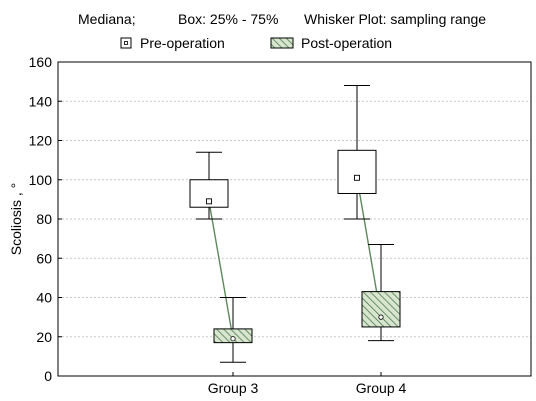 The width and height of the screenshot is (536, 401). What do you see at coordinates (395, 19) in the screenshot?
I see `header-whisker-text: Whisker Plot: sampling range` at bounding box center [395, 19].